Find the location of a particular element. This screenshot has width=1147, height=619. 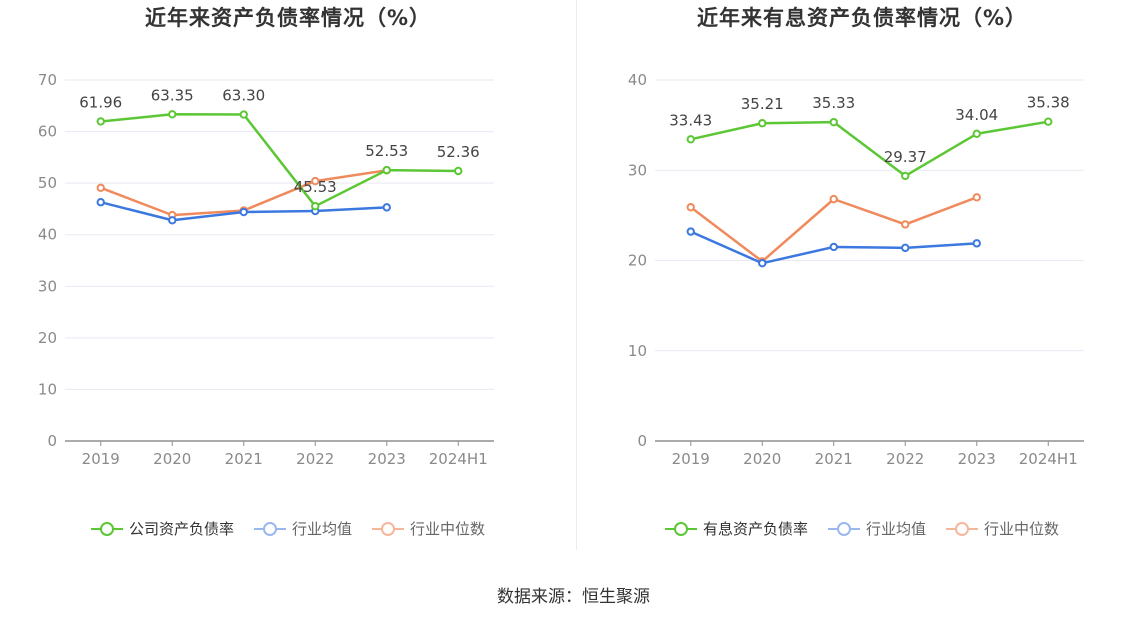

legend-label: 有息资产负债率 is located at coordinates (755, 529).